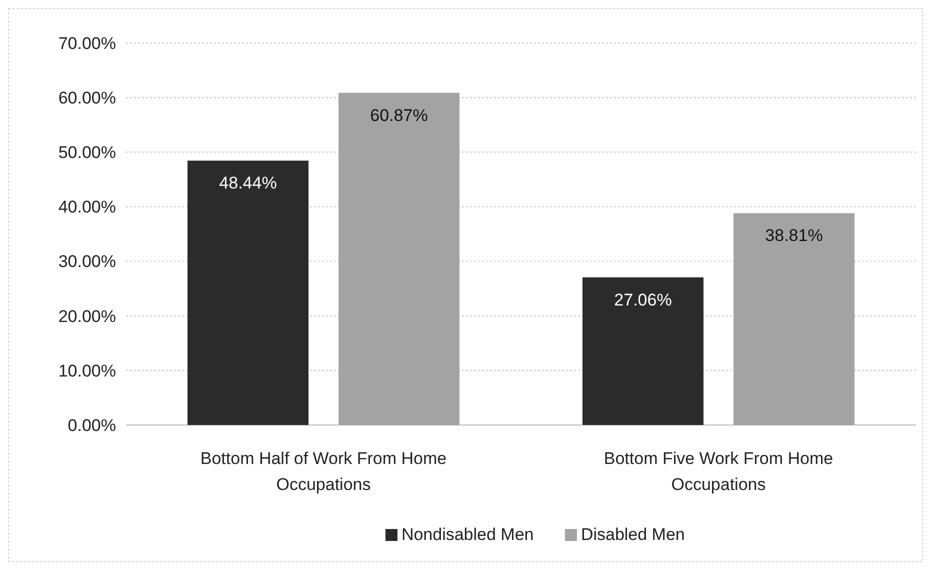 The image size is (931, 570). Describe the element at coordinates (643, 300) in the screenshot. I see `data-label: 27.06%` at that location.